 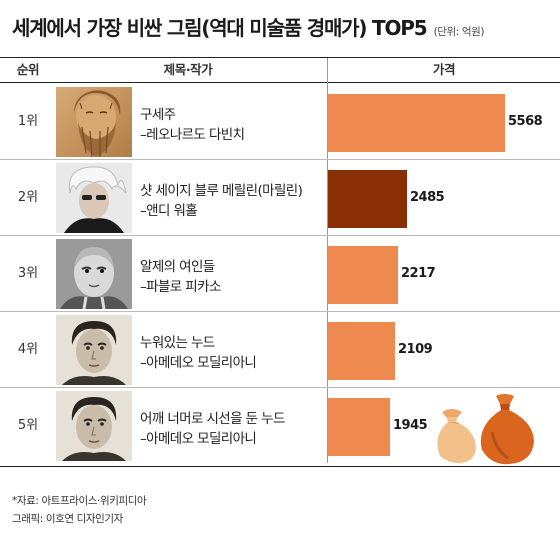 I want to click on price-axis-line, so click(x=327, y=260).